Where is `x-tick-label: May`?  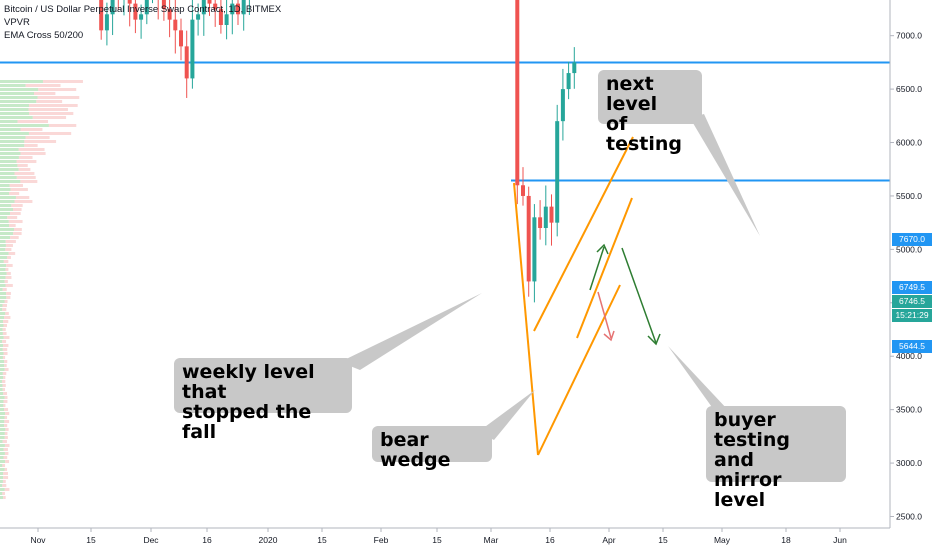 x-tick-label: May is located at coordinates (722, 540).